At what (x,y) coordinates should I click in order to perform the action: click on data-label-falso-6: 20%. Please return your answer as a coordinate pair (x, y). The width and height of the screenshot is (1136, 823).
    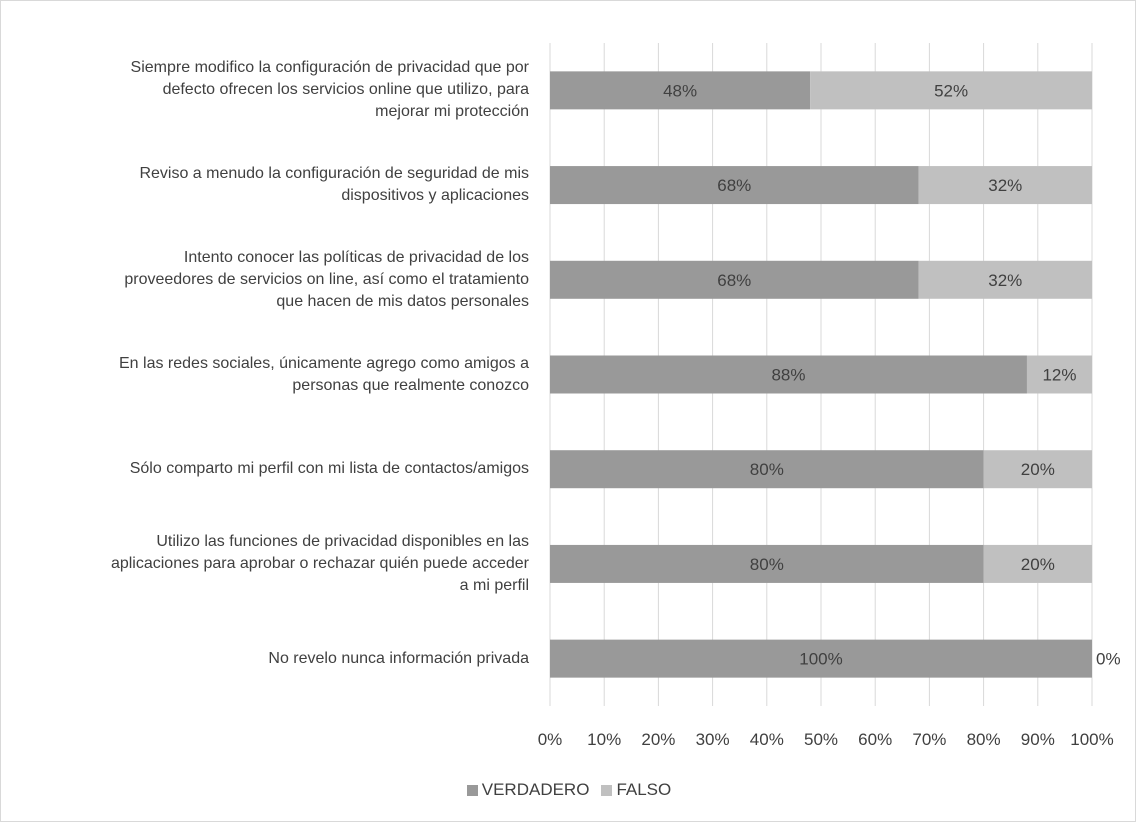
    Looking at the image, I should click on (1038, 564).